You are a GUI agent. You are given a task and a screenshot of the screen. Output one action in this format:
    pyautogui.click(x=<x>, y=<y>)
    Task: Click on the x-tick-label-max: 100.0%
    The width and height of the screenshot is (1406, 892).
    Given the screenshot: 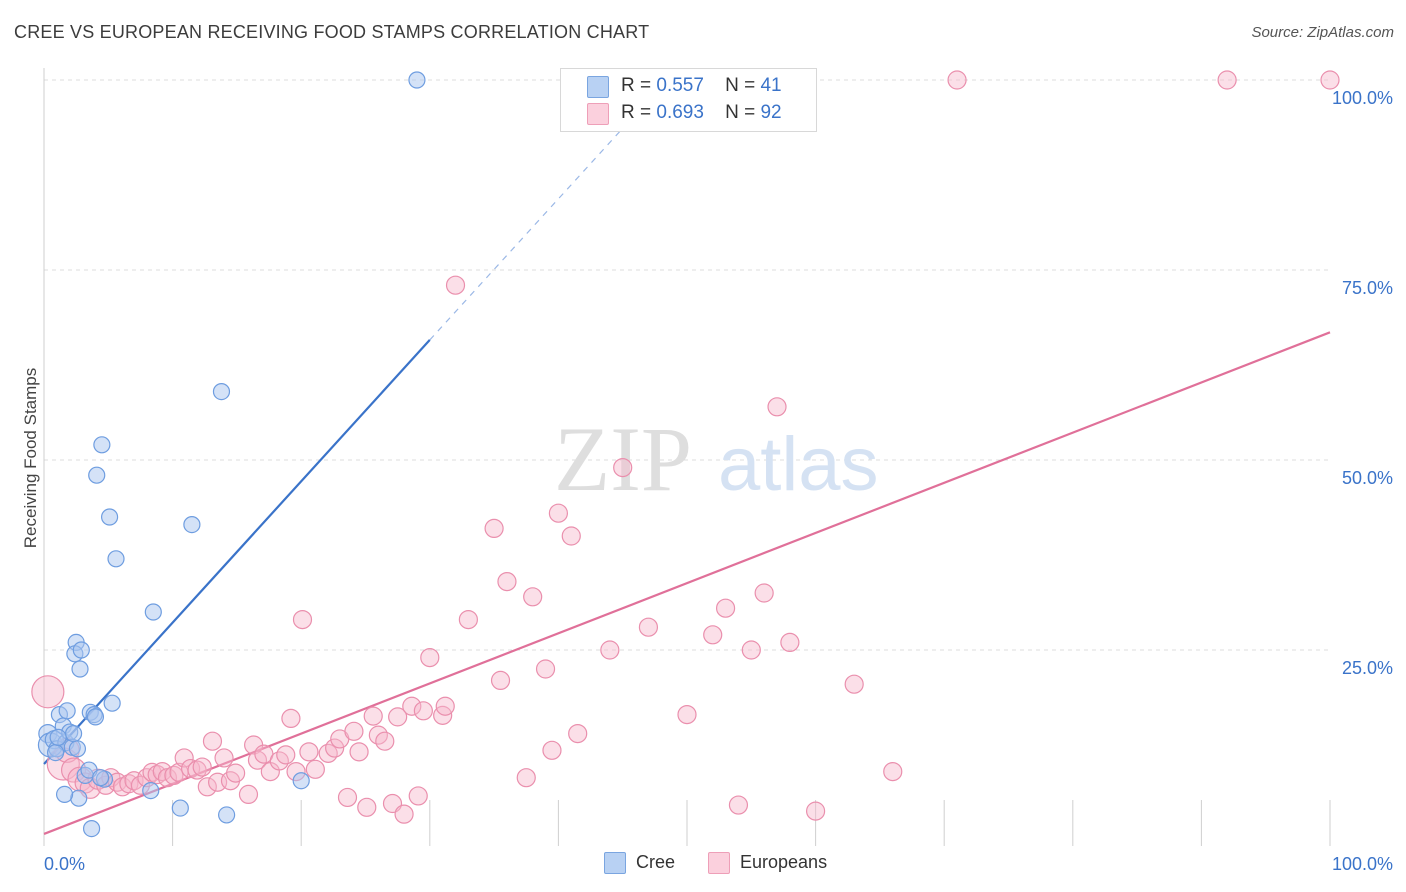 What is the action you would take?
    pyautogui.click(x=1362, y=864)
    